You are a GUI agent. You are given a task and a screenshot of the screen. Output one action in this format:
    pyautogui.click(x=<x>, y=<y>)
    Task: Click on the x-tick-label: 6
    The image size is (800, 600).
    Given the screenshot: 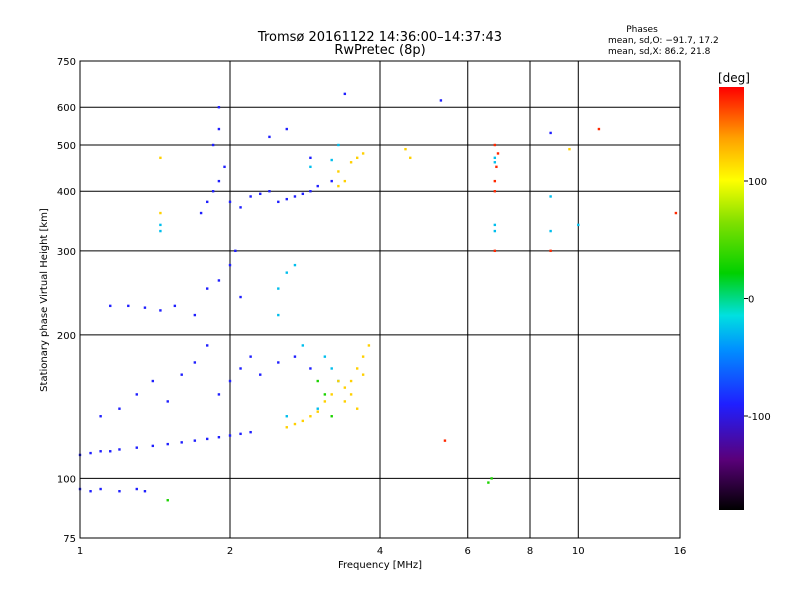 What is the action you would take?
    pyautogui.click(x=468, y=551)
    